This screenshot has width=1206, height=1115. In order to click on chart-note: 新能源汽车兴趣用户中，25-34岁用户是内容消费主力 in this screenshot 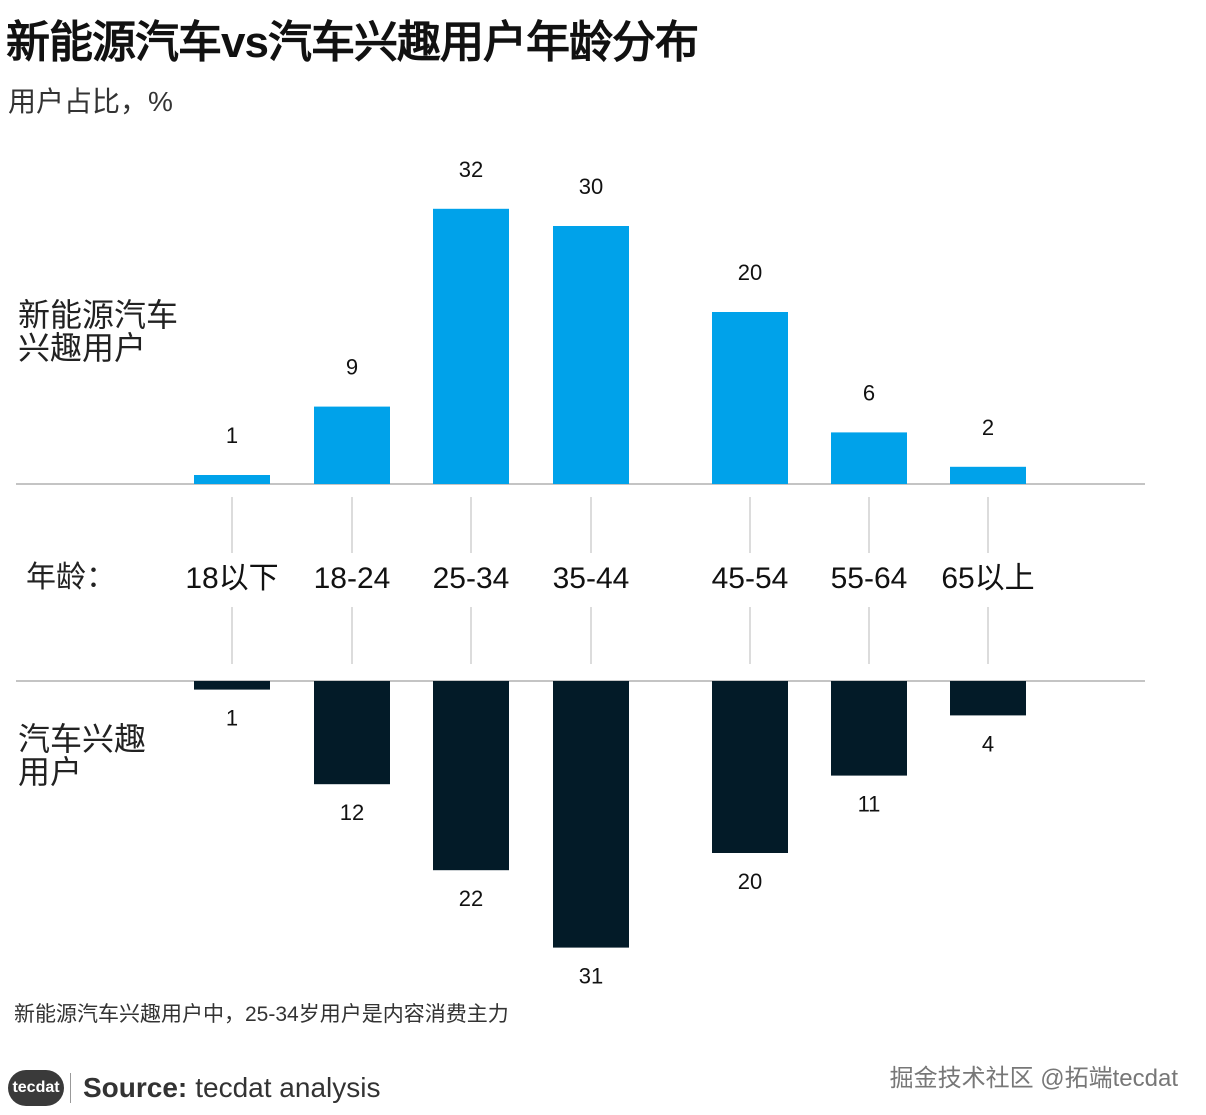, I will do `click(261, 1014)`.